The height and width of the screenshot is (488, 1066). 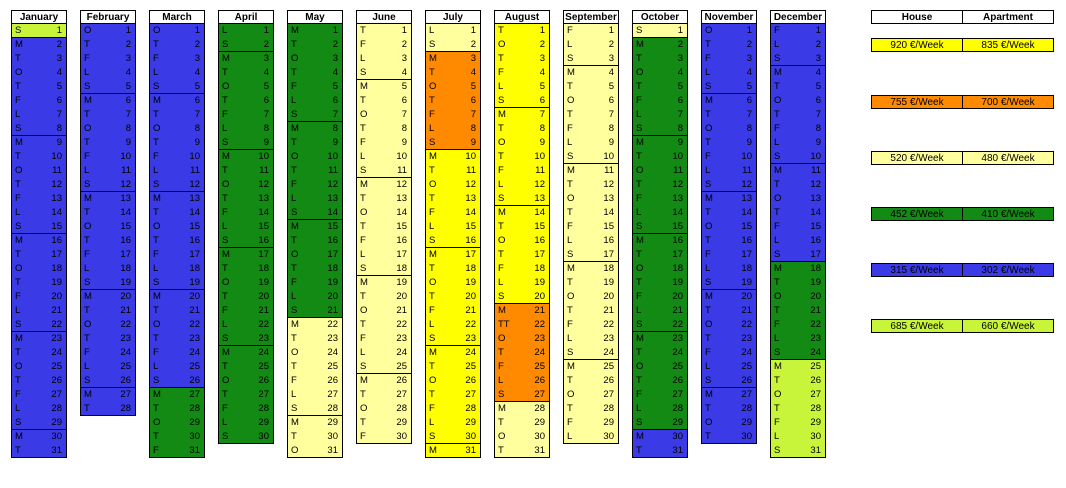 What do you see at coordinates (591, 171) in the screenshot?
I see `day-cell: M 11` at bounding box center [591, 171].